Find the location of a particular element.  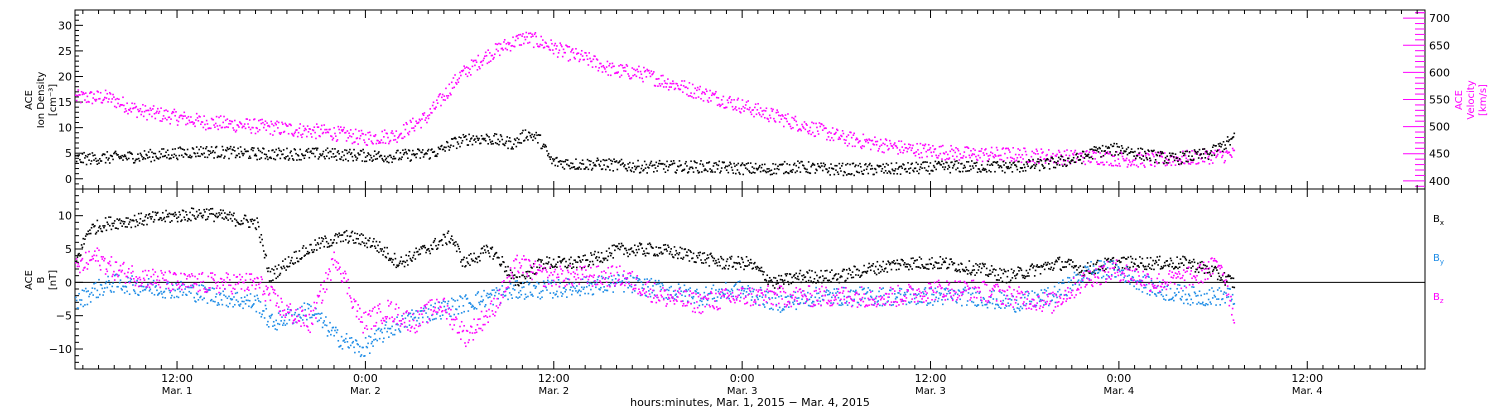

bottom-left-tick-label: 0 is located at coordinates (68, 282).